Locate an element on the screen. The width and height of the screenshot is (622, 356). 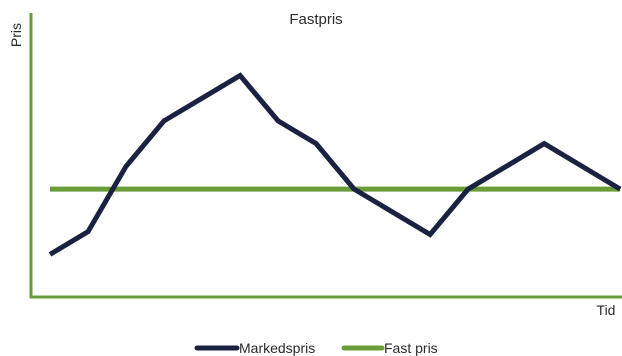
x-axis-label: Tid is located at coordinates (606, 310).